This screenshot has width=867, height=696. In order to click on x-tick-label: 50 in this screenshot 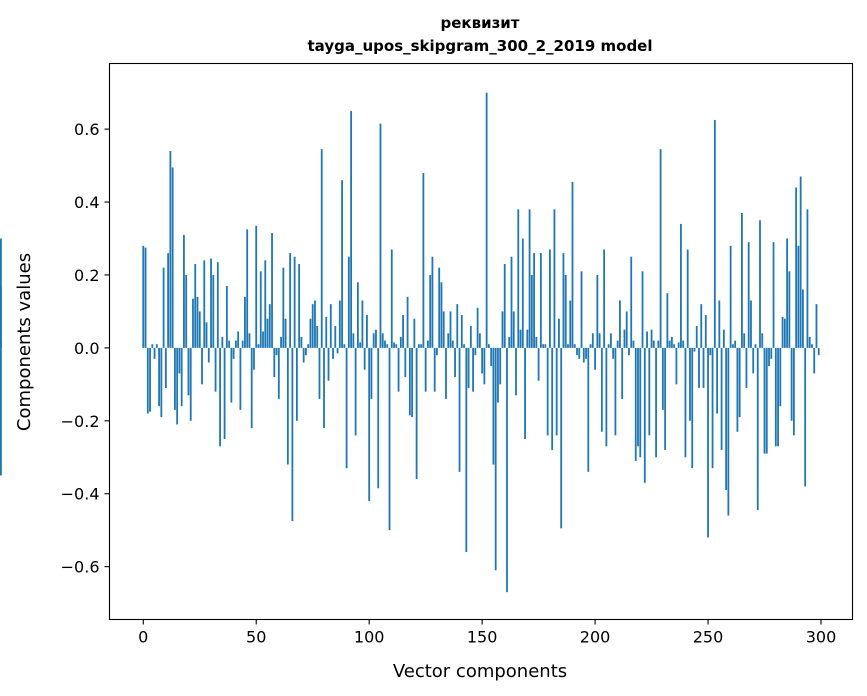, I will do `click(256, 637)`.